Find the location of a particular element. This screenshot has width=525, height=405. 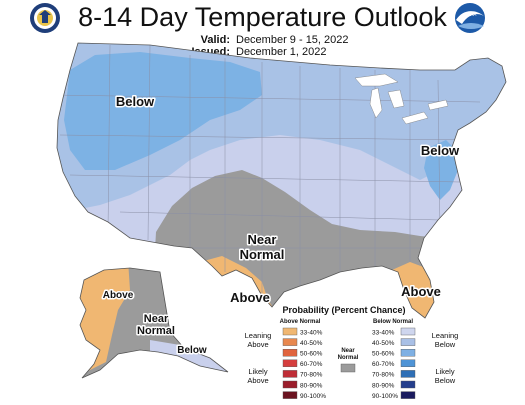

label-below-east: Below is located at coordinates (440, 150).